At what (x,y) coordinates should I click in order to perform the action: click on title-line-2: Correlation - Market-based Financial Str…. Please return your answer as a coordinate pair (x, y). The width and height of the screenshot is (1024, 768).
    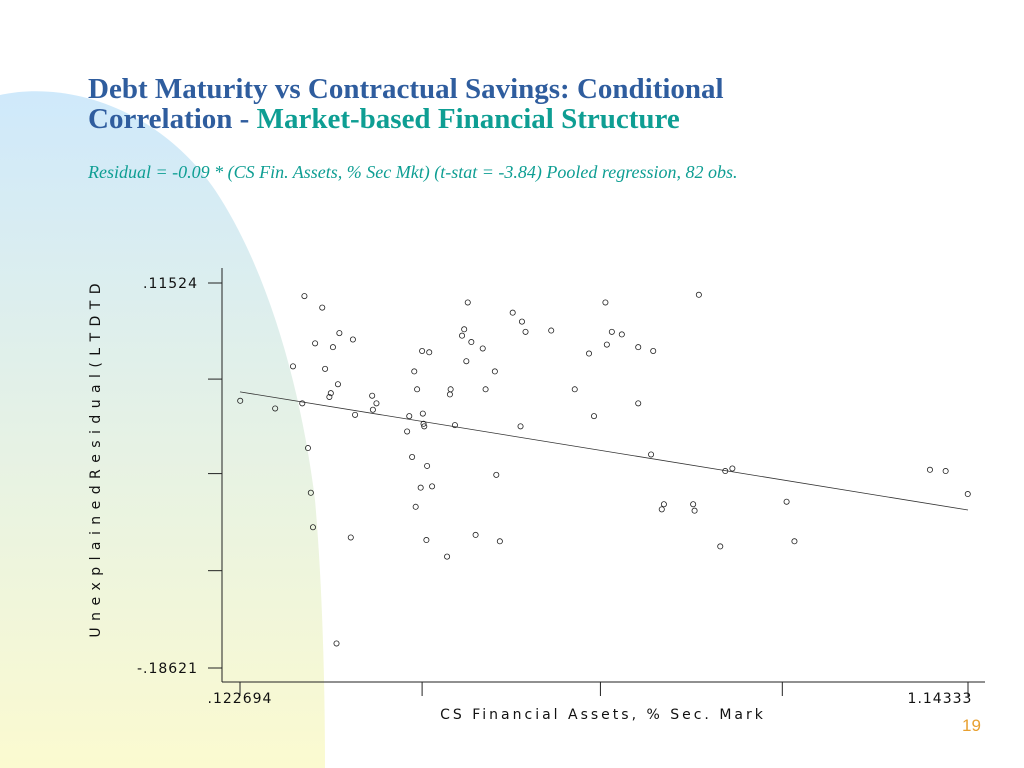
    Looking at the image, I should click on (406, 119).